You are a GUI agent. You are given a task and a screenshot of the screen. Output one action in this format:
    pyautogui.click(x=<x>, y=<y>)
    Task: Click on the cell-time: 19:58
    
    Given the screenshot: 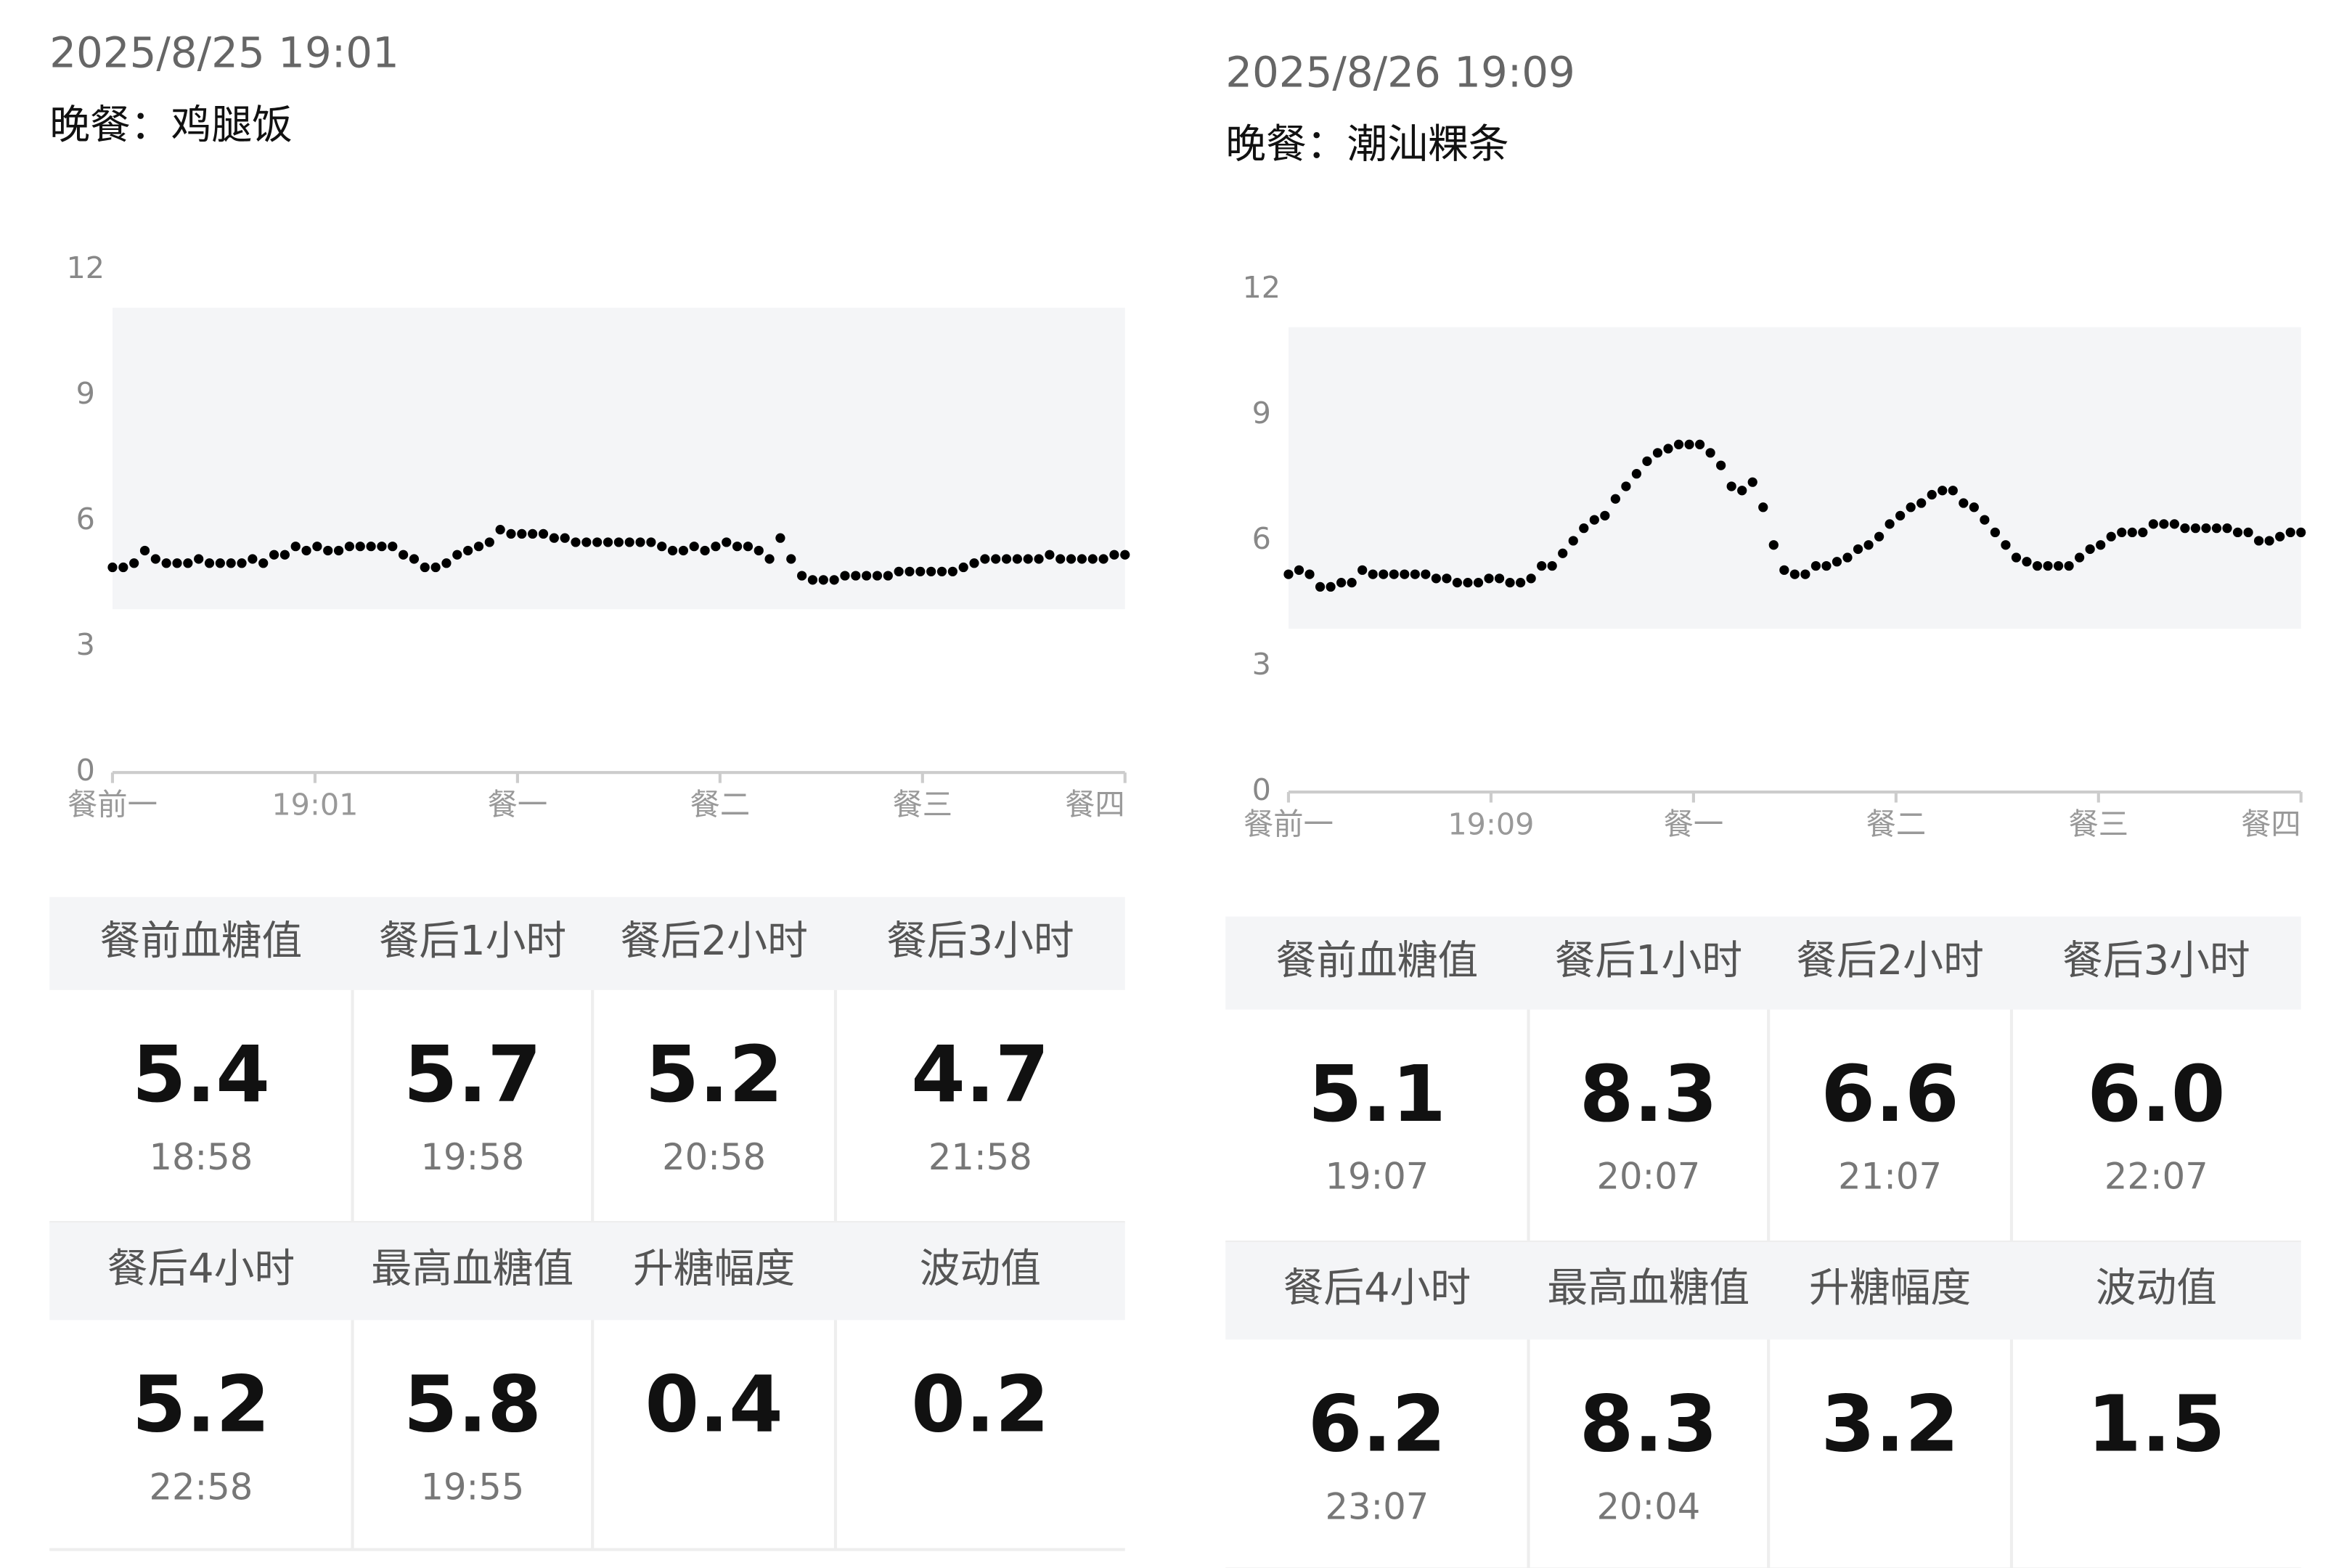 What is the action you would take?
    pyautogui.click(x=472, y=1157)
    